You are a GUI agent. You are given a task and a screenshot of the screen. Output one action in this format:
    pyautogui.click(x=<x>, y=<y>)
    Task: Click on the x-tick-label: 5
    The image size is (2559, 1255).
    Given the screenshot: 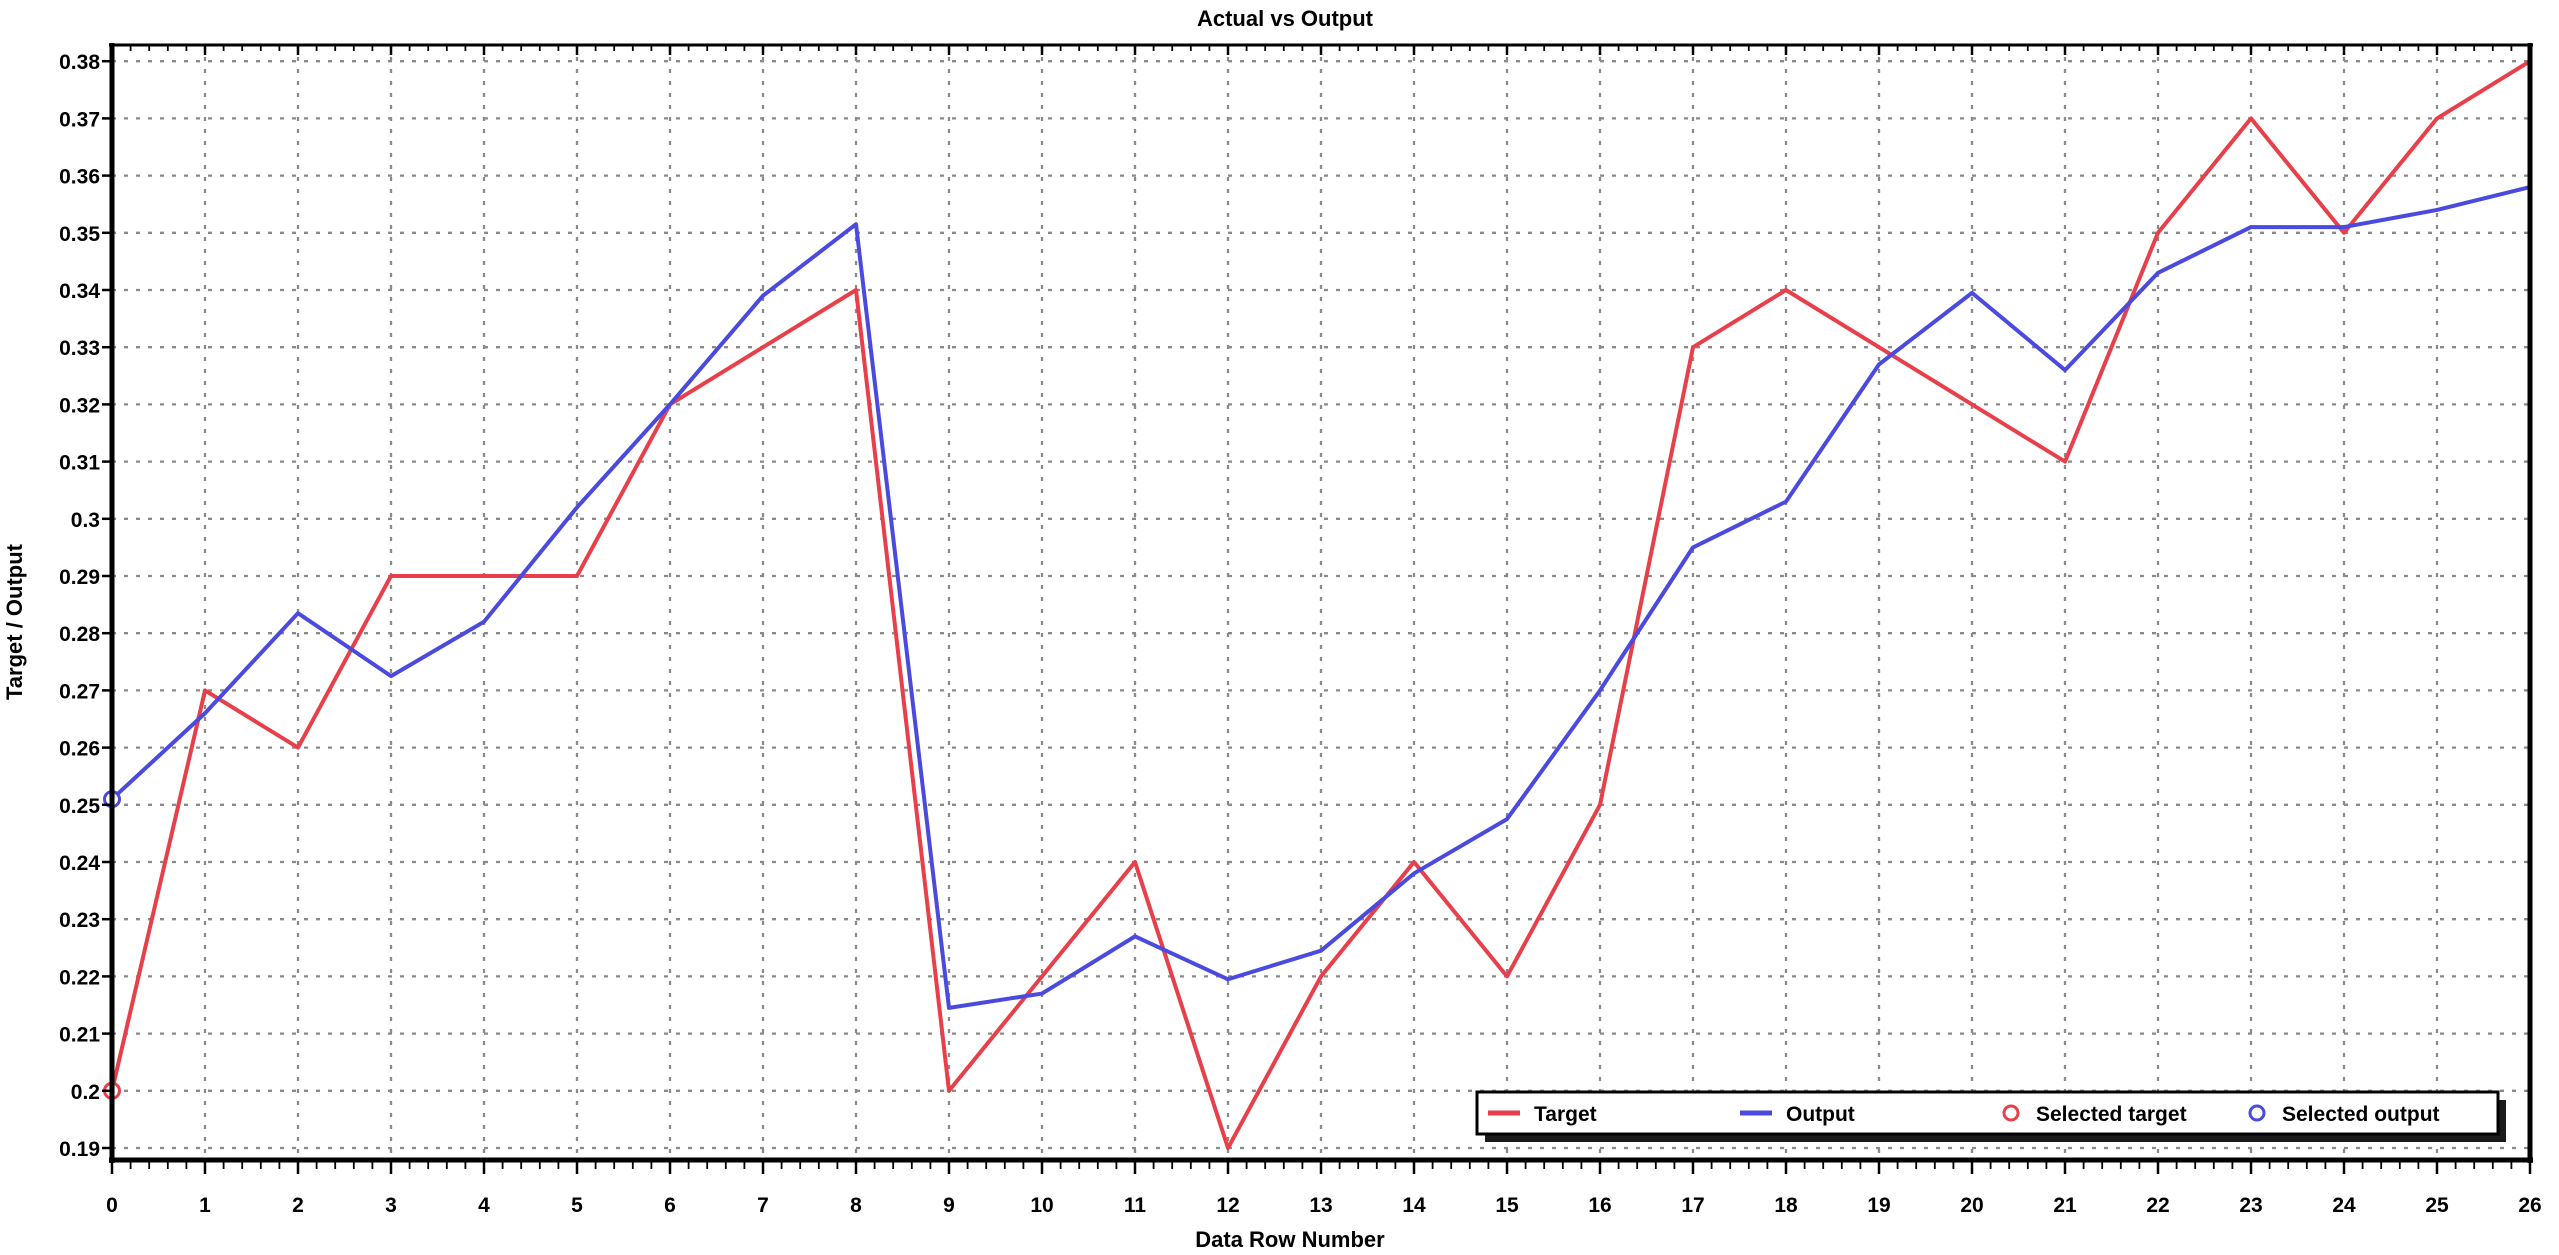 What is the action you would take?
    pyautogui.click(x=577, y=1205)
    